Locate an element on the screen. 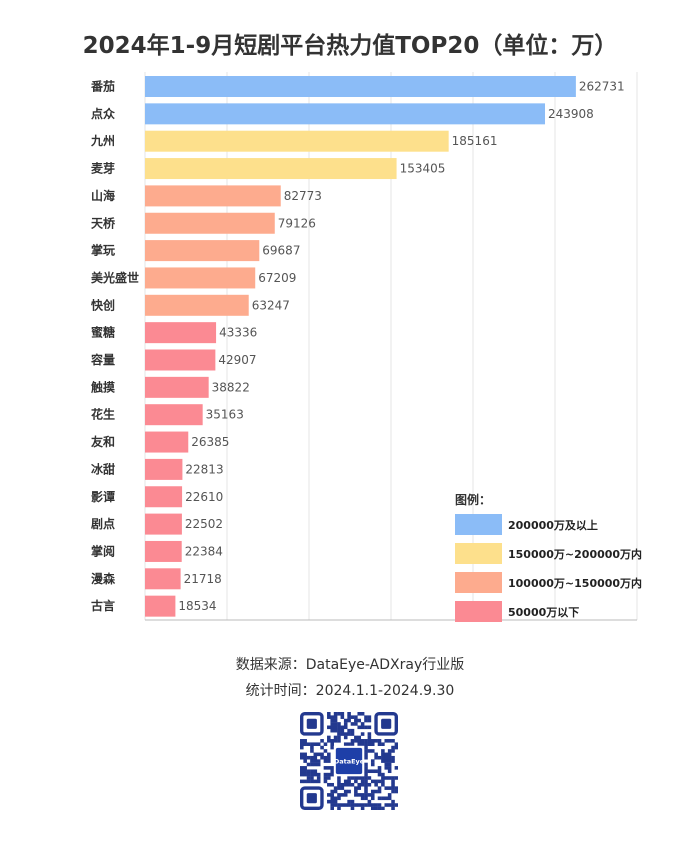 The width and height of the screenshot is (700, 853). category-label: 快创 is located at coordinates (103, 304).